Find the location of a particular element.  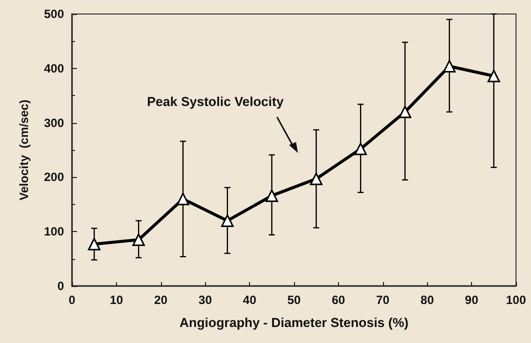

y-axis-title: Velocity (cm/sec) is located at coordinates (24, 150).